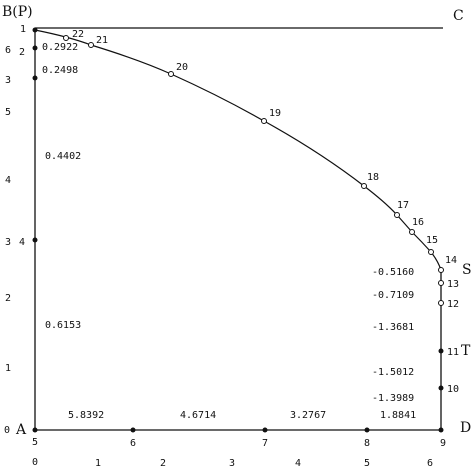 This screenshot has height=474, width=474. I want to click on point-label: 17, so click(403, 205).